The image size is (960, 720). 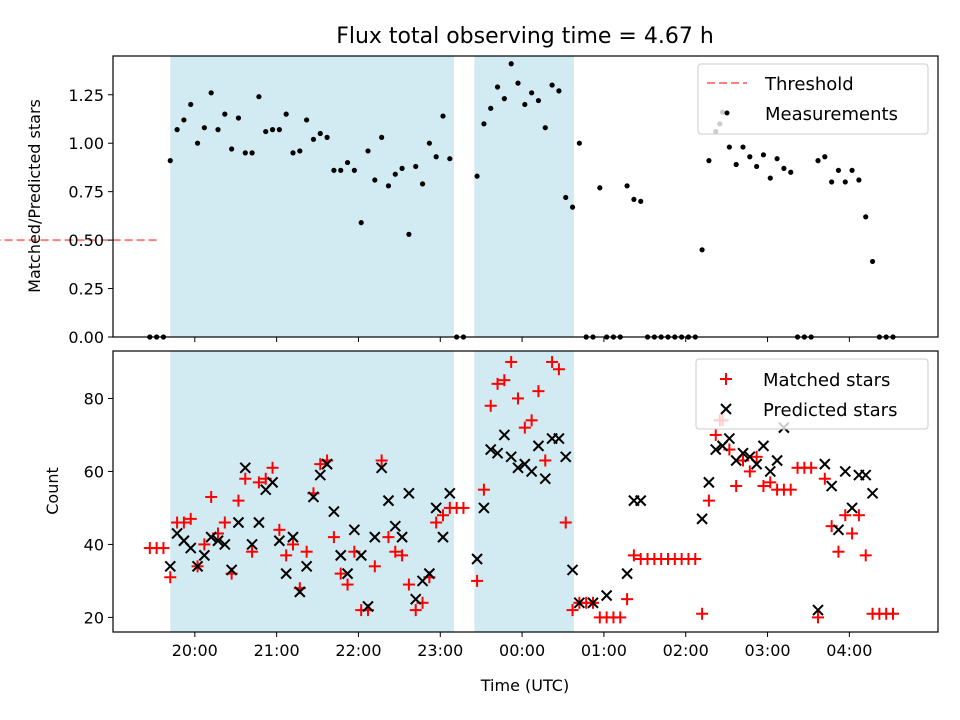 I want to click on measurements-legend-label: Measurements, so click(x=831, y=114).